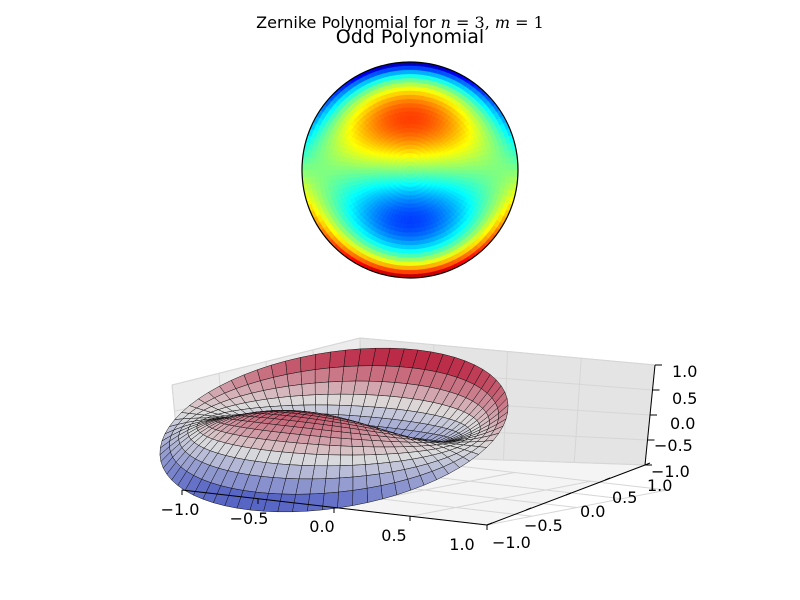  Describe the element at coordinates (502, 22) in the screenshot. I see `suptitle-m: m` at that location.